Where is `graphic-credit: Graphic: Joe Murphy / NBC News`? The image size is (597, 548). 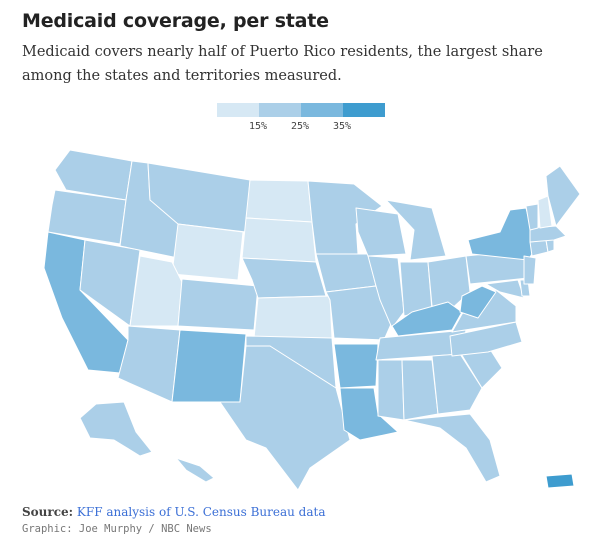 graphic-credit: Graphic: Joe Murphy / NBC News is located at coordinates (117, 529).